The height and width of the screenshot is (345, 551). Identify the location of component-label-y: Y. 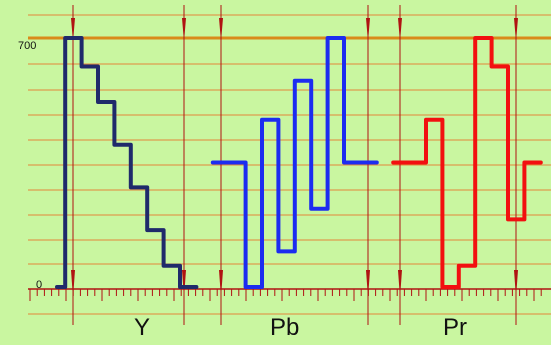
(142, 327).